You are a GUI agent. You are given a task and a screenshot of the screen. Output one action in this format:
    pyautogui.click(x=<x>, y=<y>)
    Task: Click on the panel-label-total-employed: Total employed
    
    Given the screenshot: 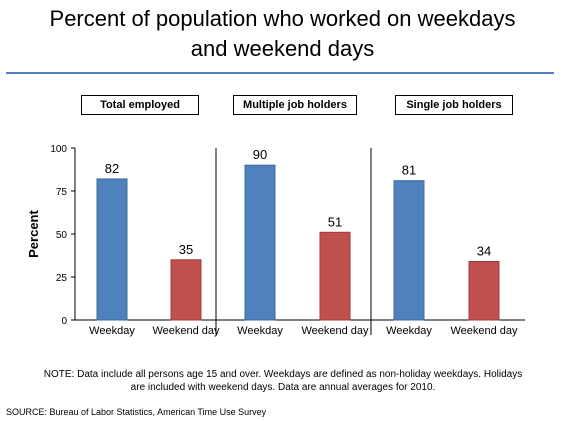 What is the action you would take?
    pyautogui.click(x=140, y=105)
    